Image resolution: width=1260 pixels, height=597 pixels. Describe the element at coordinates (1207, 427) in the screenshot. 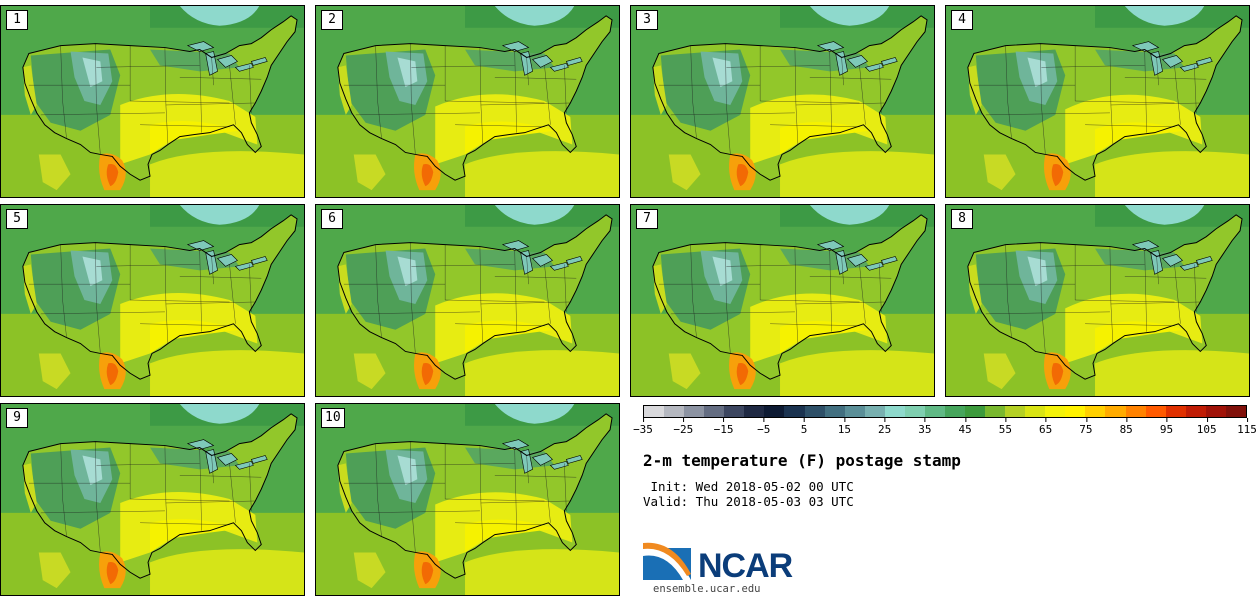

I see `colorbar-tick: 105` at that location.